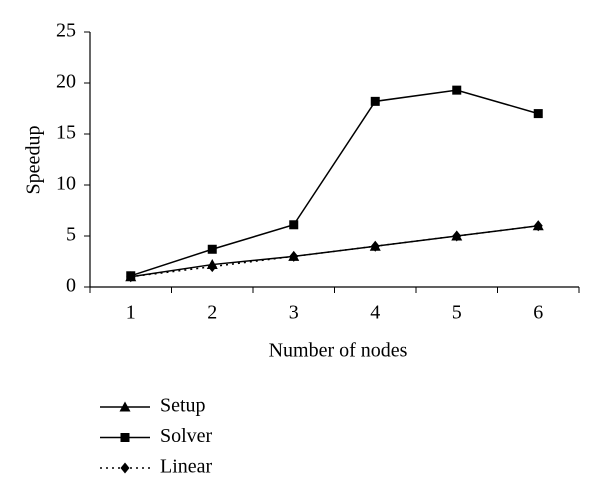 The image size is (600, 503). Describe the element at coordinates (334, 251) in the screenshot. I see `series-line` at that location.